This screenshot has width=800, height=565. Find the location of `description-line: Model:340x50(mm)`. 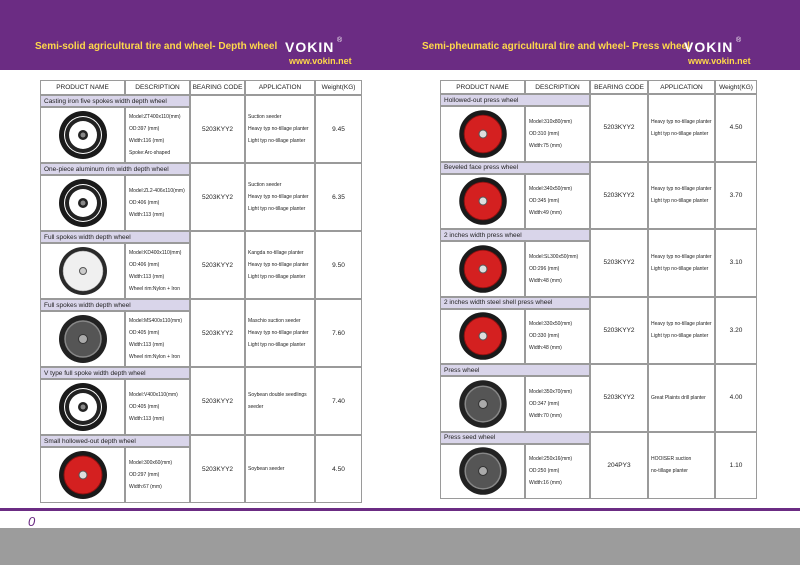

description-line: Model:340x50(mm) is located at coordinates (551, 189).